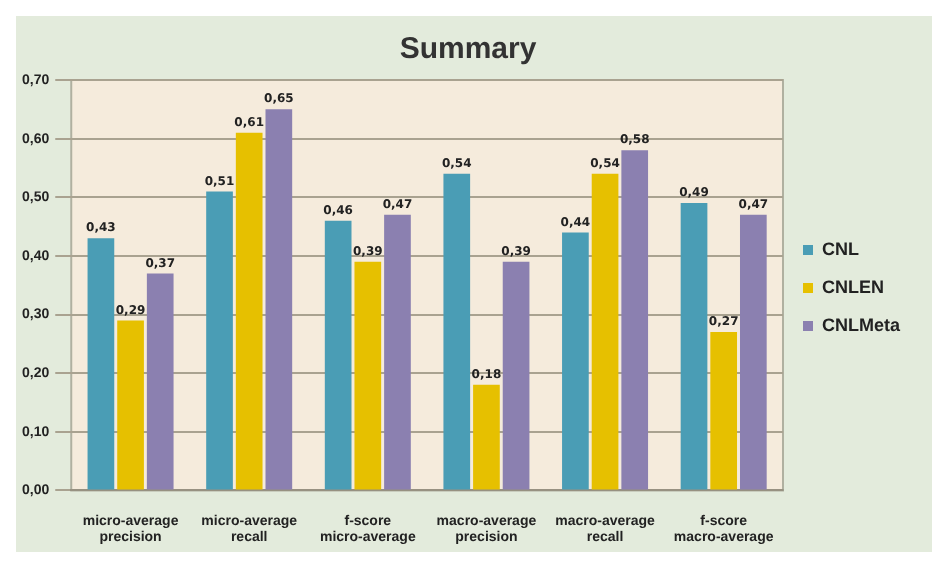 Image resolution: width=948 pixels, height=568 pixels. What do you see at coordinates (468, 49) in the screenshot?
I see `chart-title: Summary` at bounding box center [468, 49].